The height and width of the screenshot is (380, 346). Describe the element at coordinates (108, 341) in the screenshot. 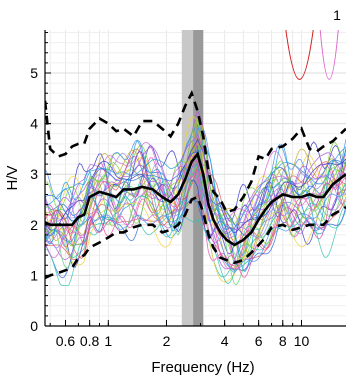

I see `x-tick-label: 1` at that location.